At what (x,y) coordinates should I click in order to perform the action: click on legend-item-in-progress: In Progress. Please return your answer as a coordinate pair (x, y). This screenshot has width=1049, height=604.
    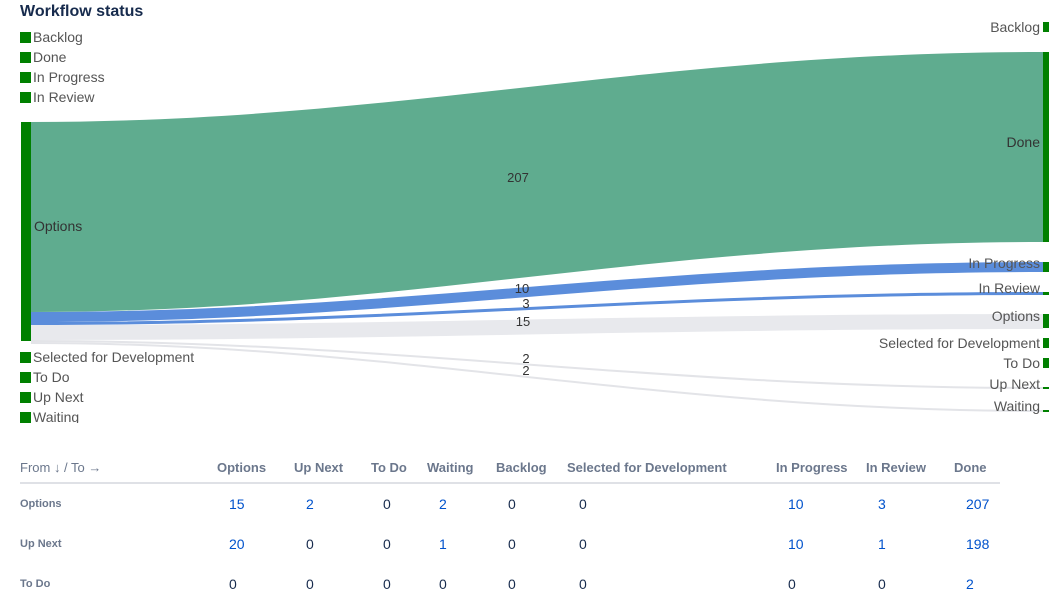
    Looking at the image, I should click on (62, 77).